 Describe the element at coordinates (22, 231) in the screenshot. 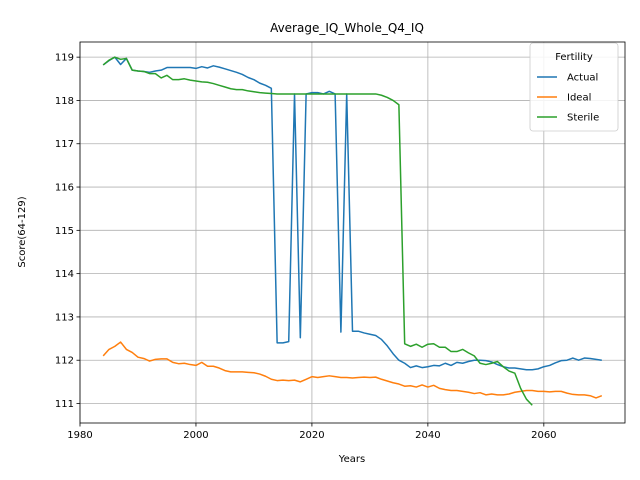

I see `y-axis-label: Score(64-129)` at that location.